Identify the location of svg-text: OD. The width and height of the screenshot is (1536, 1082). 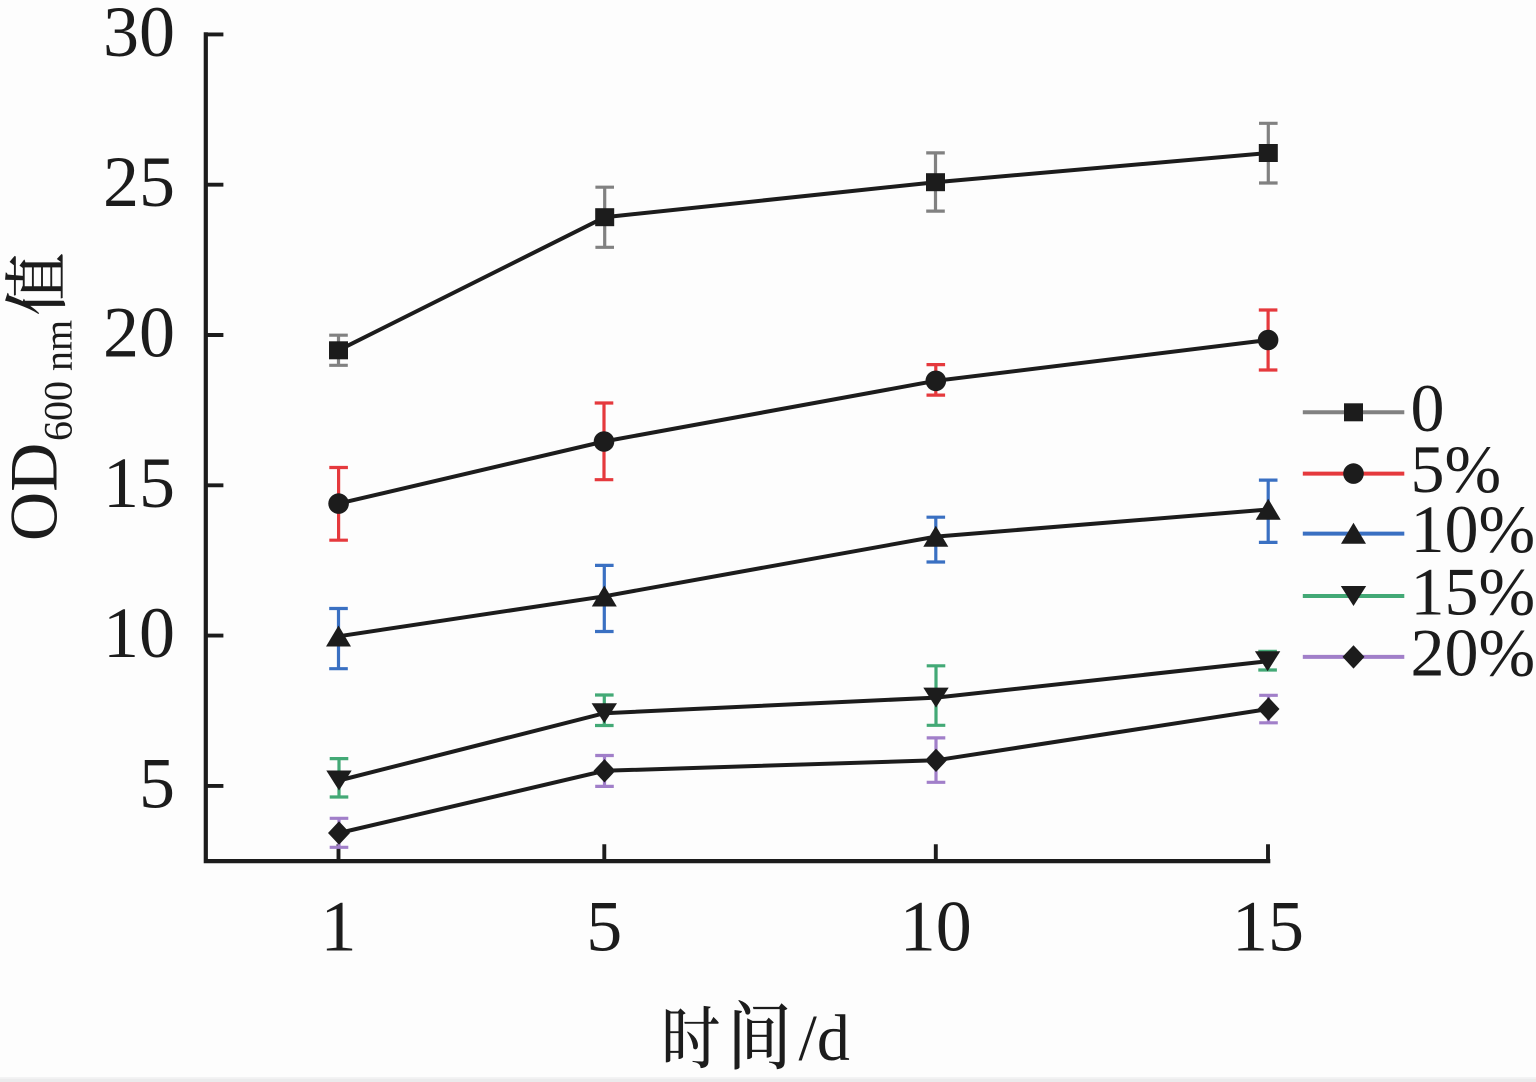
(36, 492).